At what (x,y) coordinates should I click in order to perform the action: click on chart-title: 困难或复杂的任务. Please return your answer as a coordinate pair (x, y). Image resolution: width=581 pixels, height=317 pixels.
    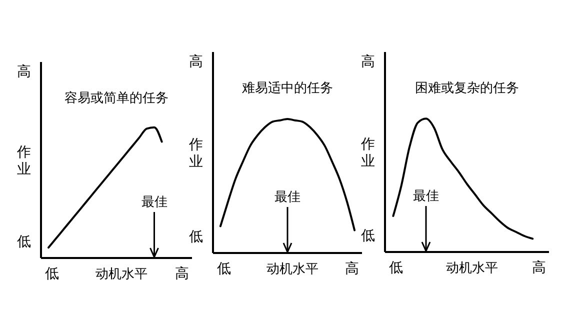
    Looking at the image, I should click on (467, 88).